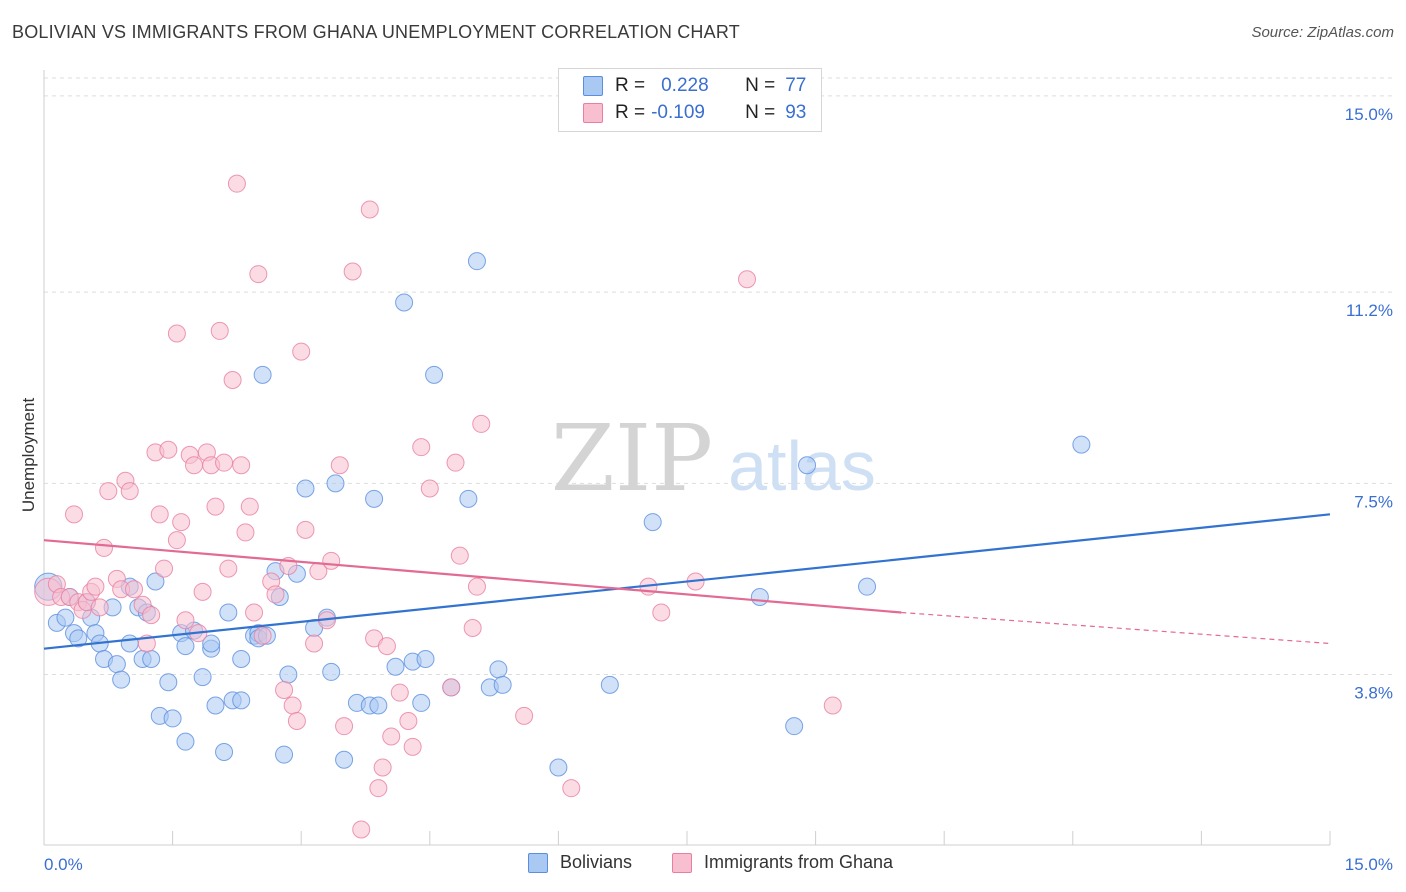 The height and width of the screenshot is (892, 1406). Describe the element at coordinates (630, 112) in the screenshot. I see `legend-r-label: R =` at that location.